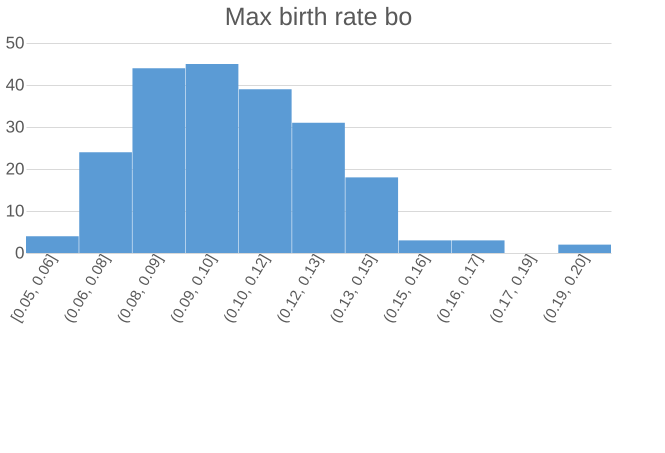 Image resolution: width=665 pixels, height=453 pixels. What do you see at coordinates (15, 85) in the screenshot?
I see `y-tick-label: 40` at bounding box center [15, 85].